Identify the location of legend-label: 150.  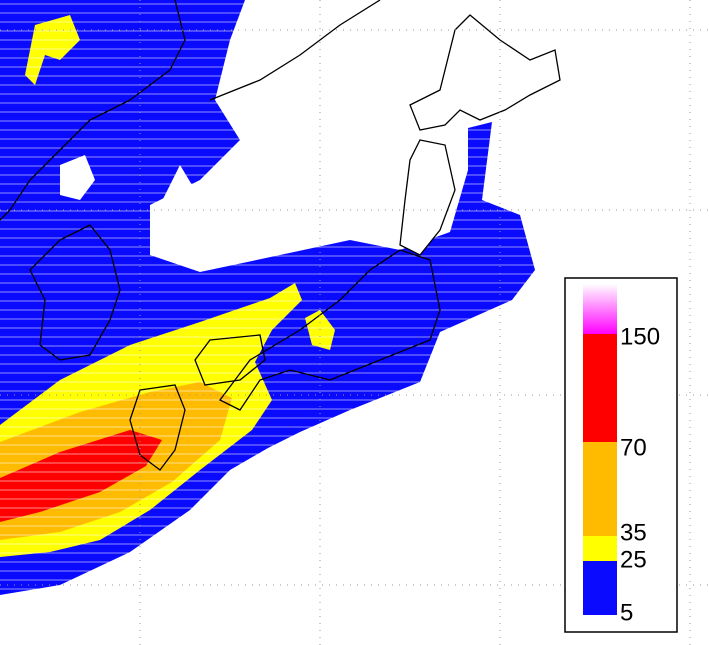
(640, 336).